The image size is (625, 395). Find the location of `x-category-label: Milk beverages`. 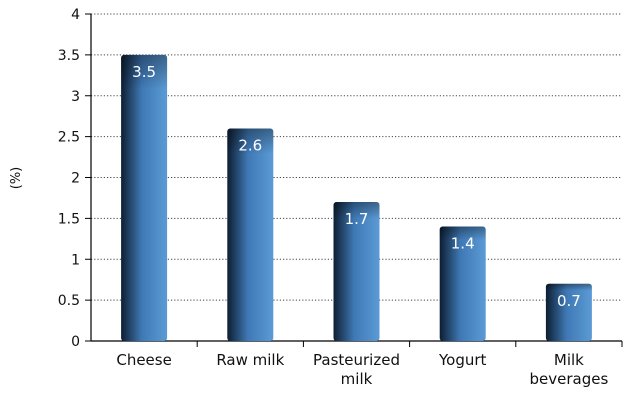

x-category-label: Milk beverages is located at coordinates (569, 369).